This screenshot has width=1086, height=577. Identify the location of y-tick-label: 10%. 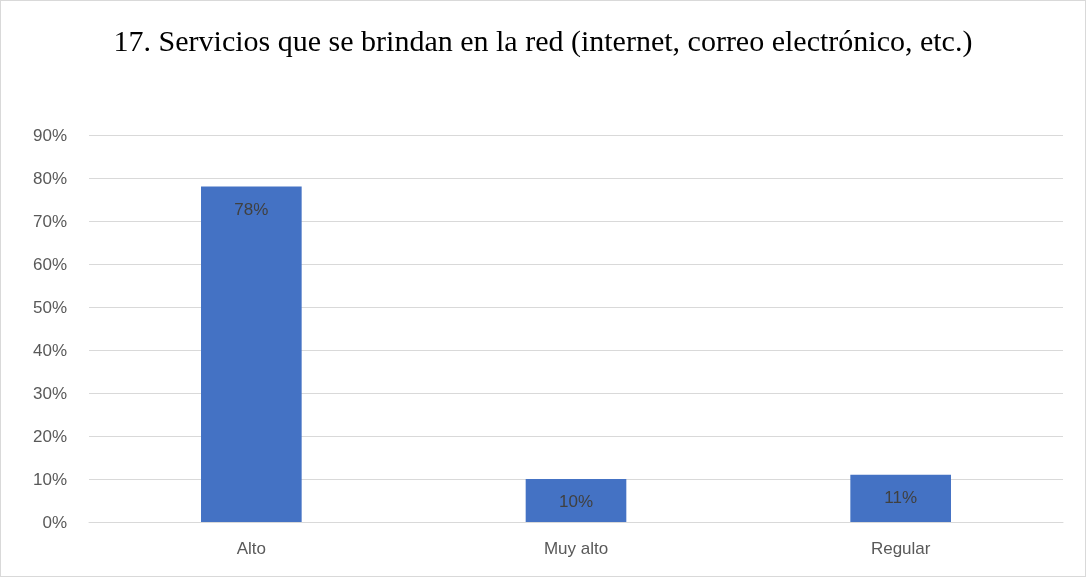
(49, 479).